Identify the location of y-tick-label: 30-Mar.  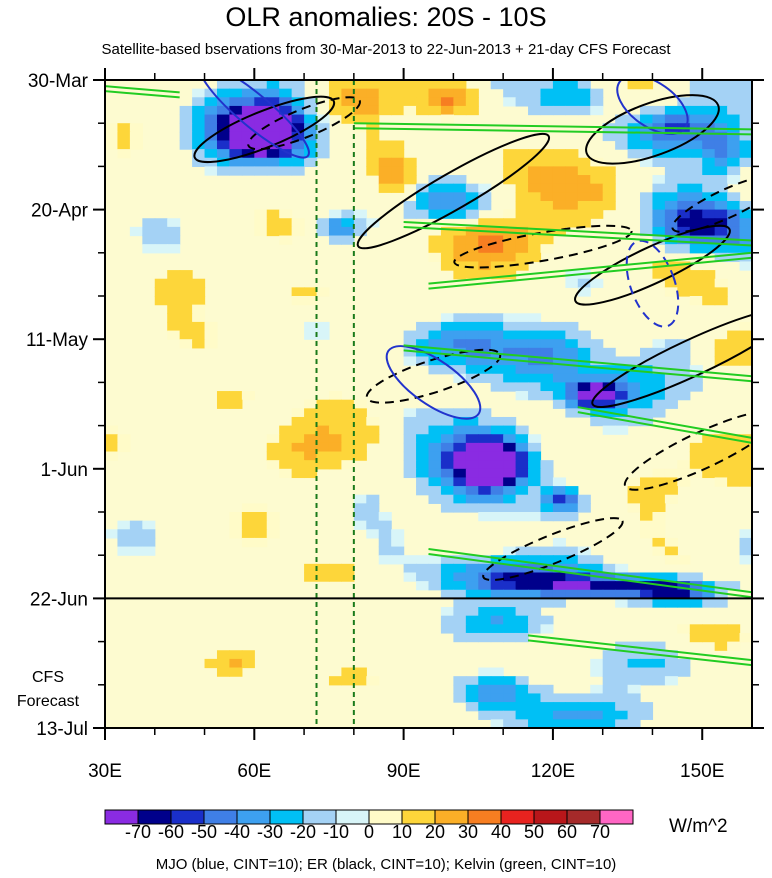
(58, 81).